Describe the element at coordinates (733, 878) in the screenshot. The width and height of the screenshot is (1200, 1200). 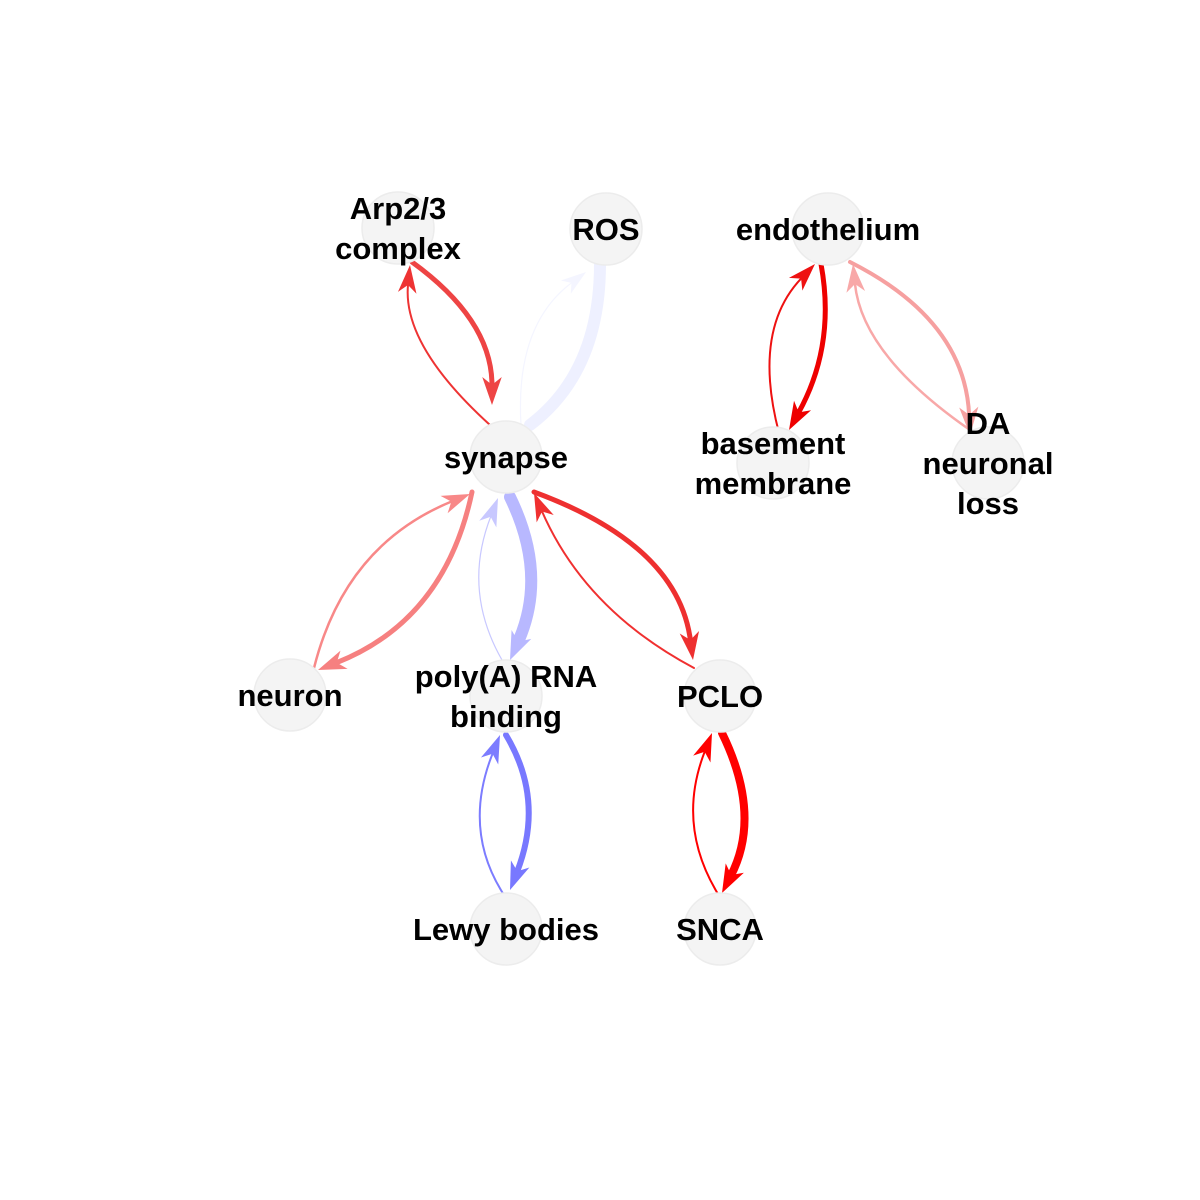
I see `arrowhead-pclo-snca` at that location.